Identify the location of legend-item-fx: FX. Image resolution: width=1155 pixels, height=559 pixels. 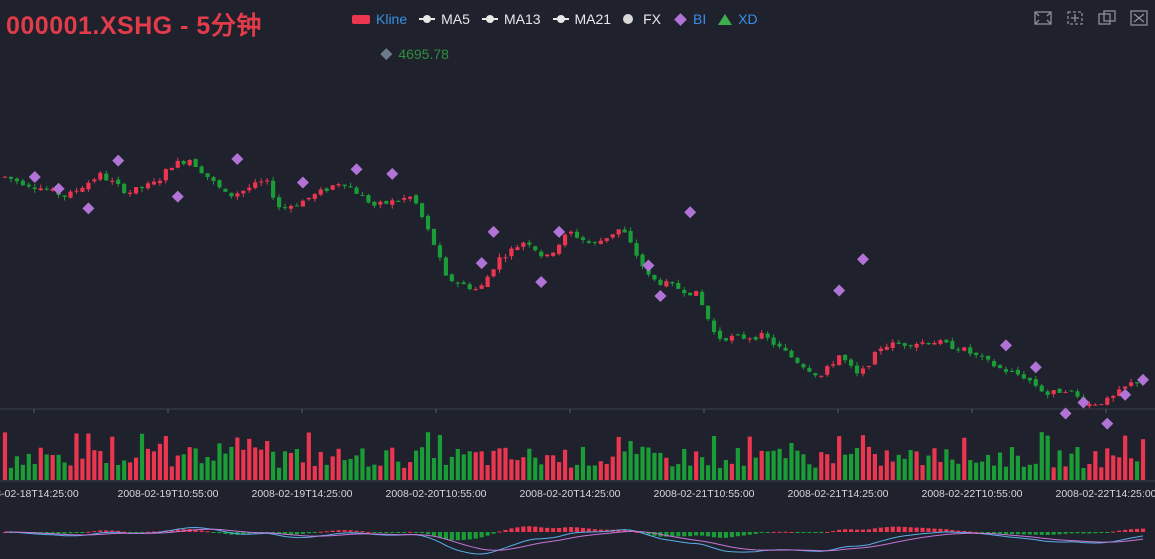
(642, 19).